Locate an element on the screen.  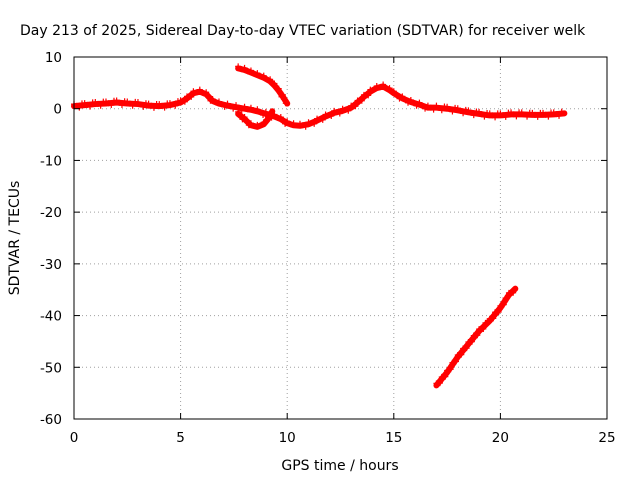
y-axis-label: SDTVAR / TECUs is located at coordinates (15, 238).